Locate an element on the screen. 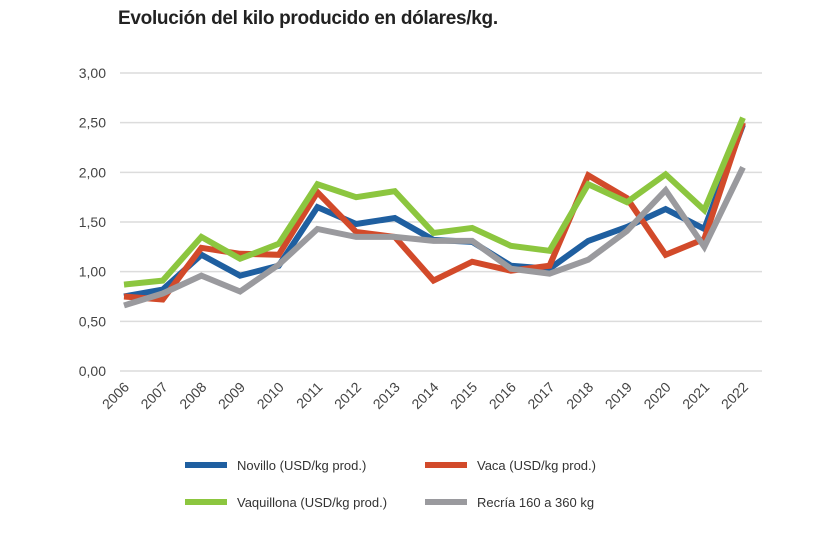 This screenshot has height=560, width=840. legend-label: Recría 160 a 360 kg is located at coordinates (535, 502).